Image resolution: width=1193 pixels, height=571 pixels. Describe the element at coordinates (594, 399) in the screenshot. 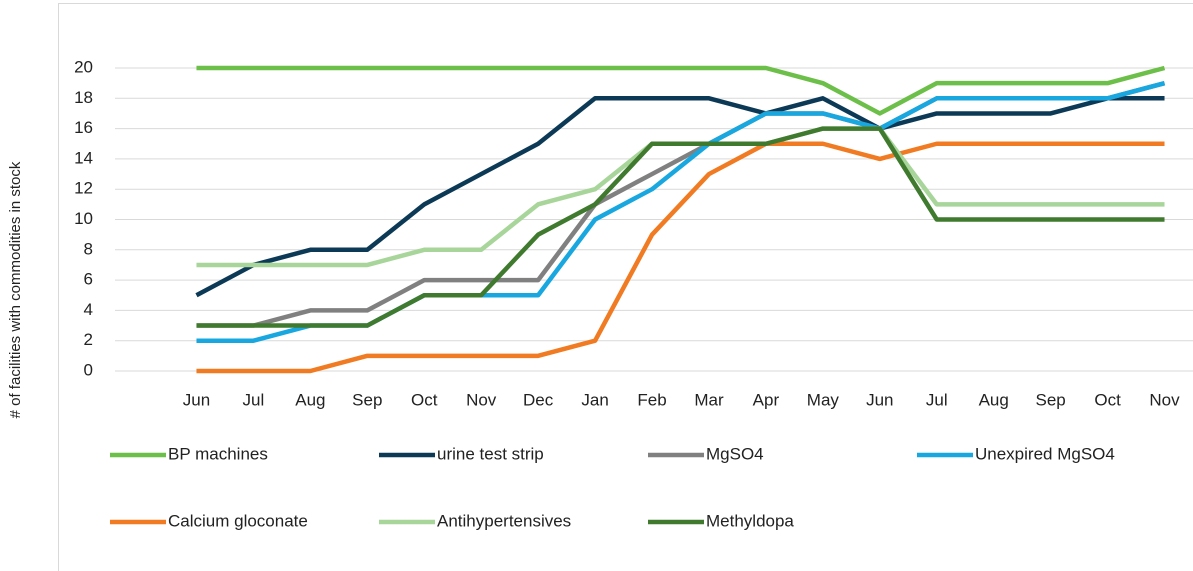

I see `x-tick-label: Jan` at that location.